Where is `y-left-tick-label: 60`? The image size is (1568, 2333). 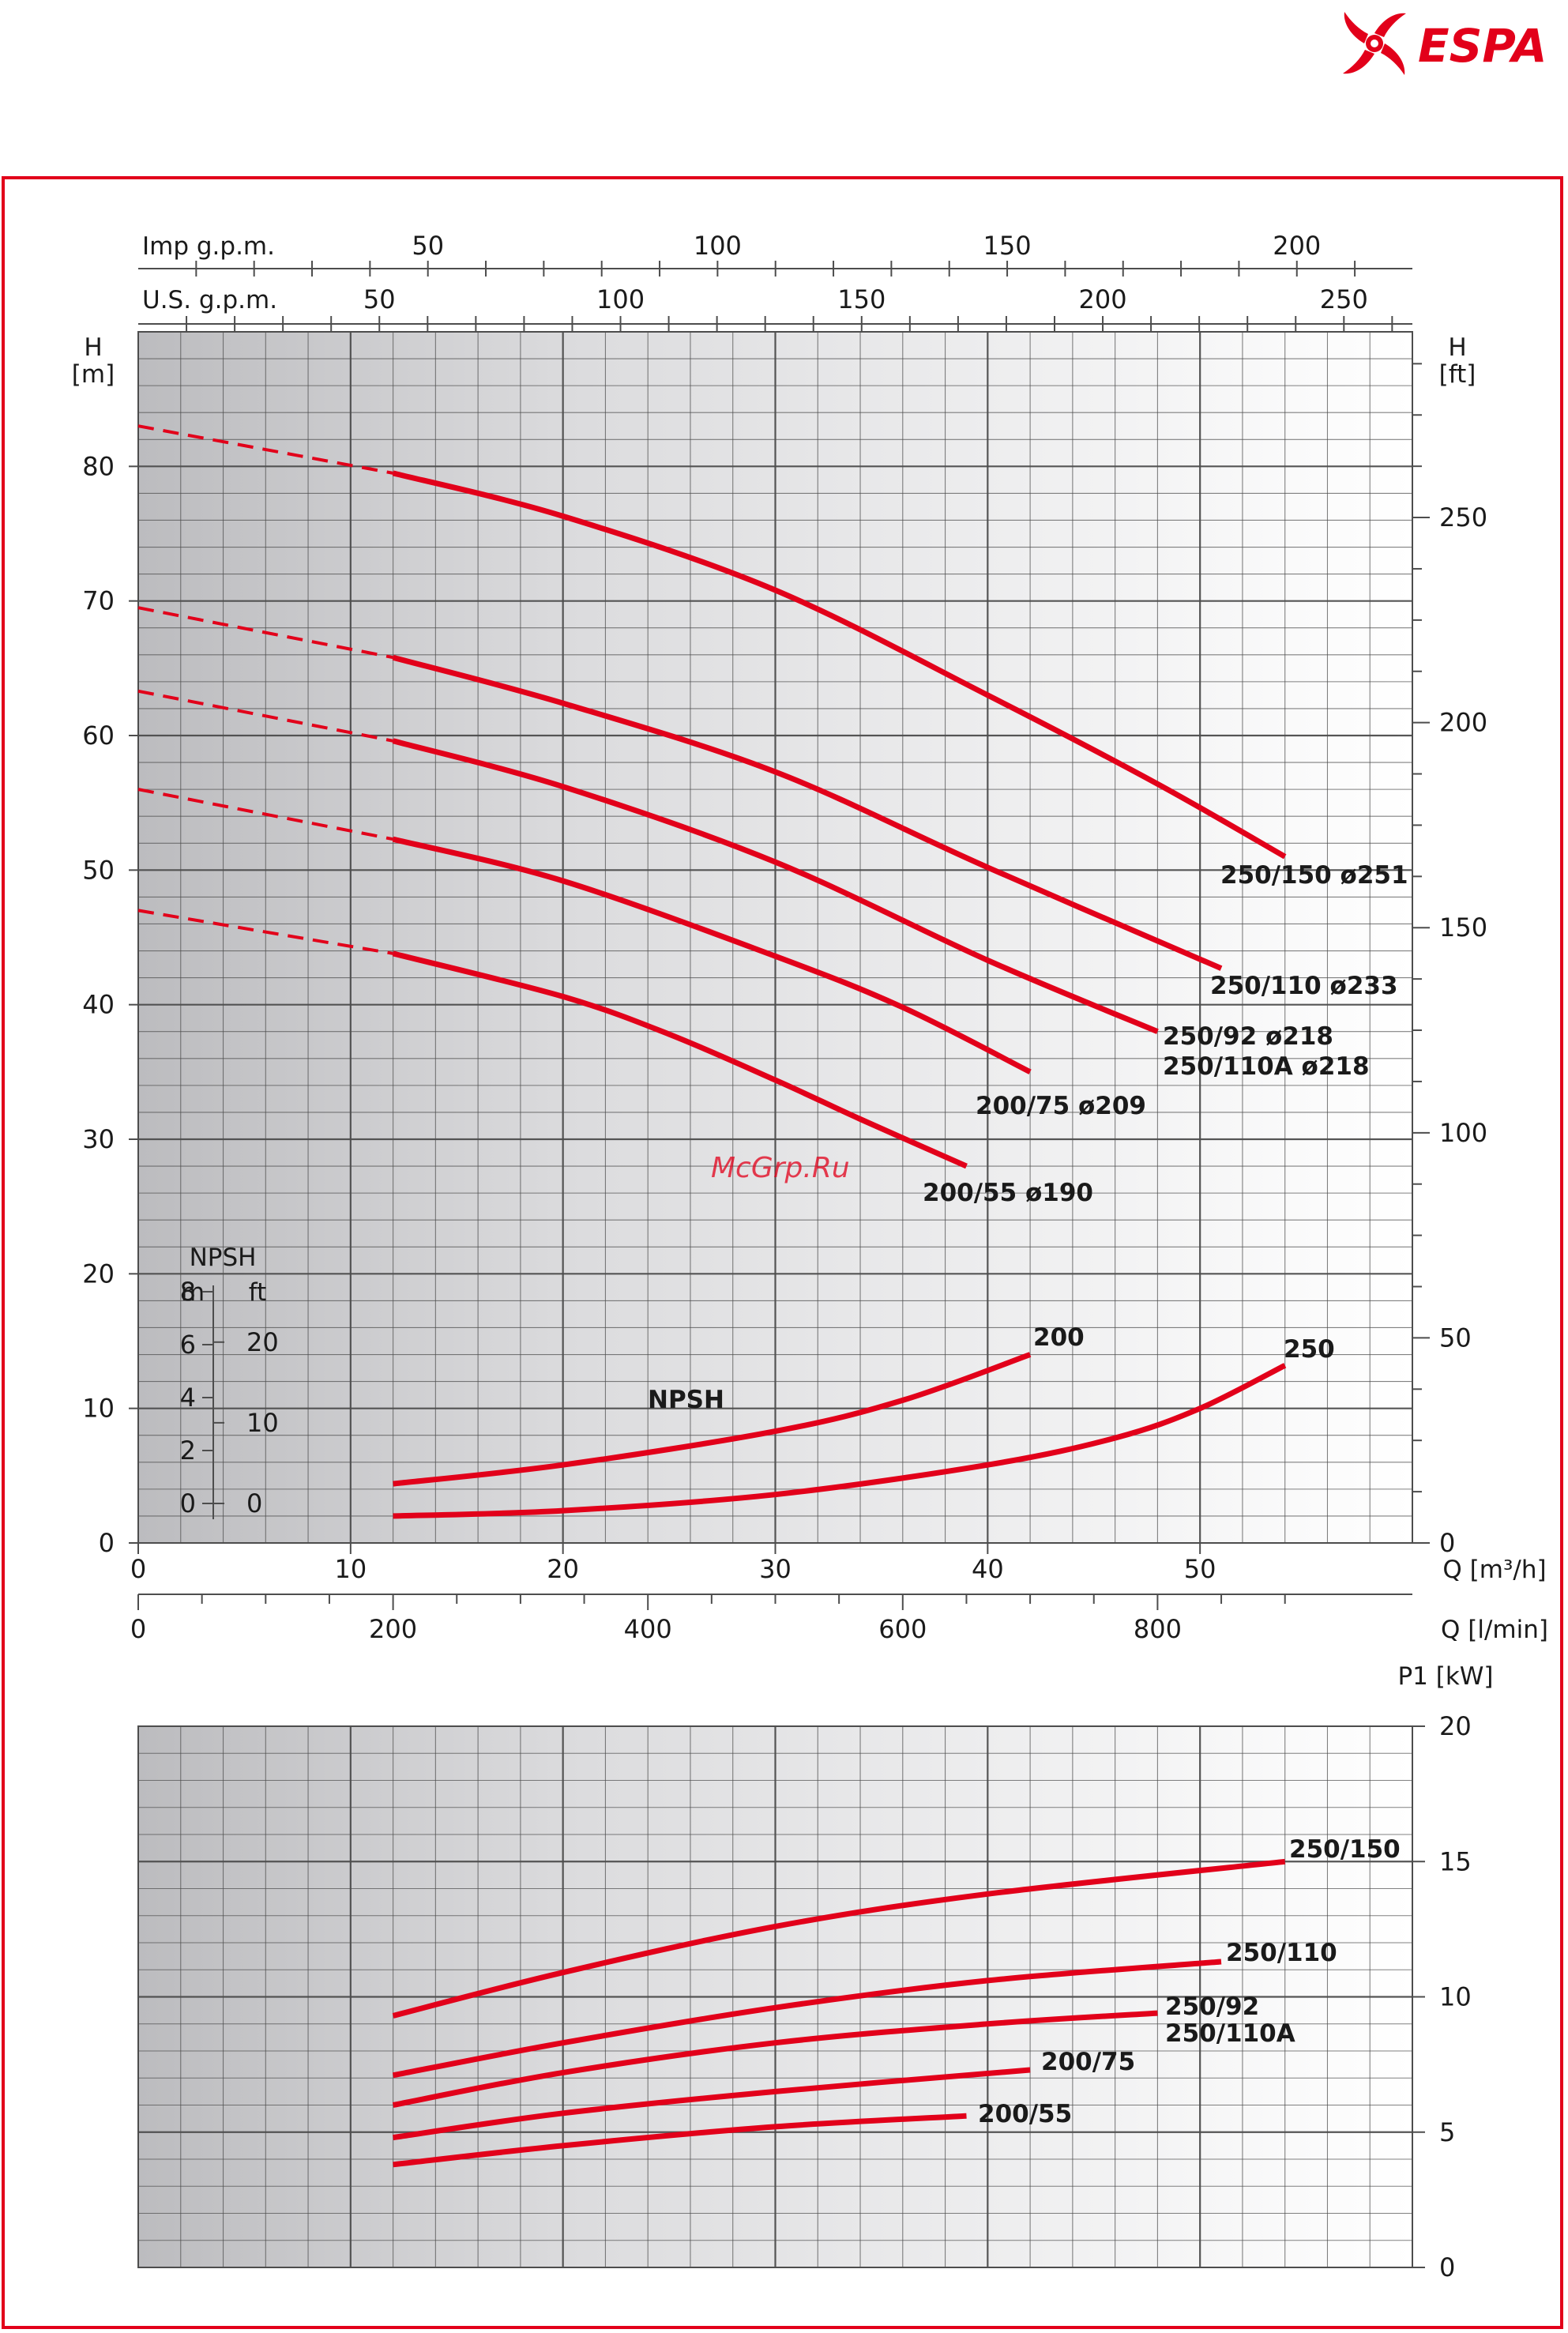
y-left-tick-label: 60 is located at coordinates (98, 736).